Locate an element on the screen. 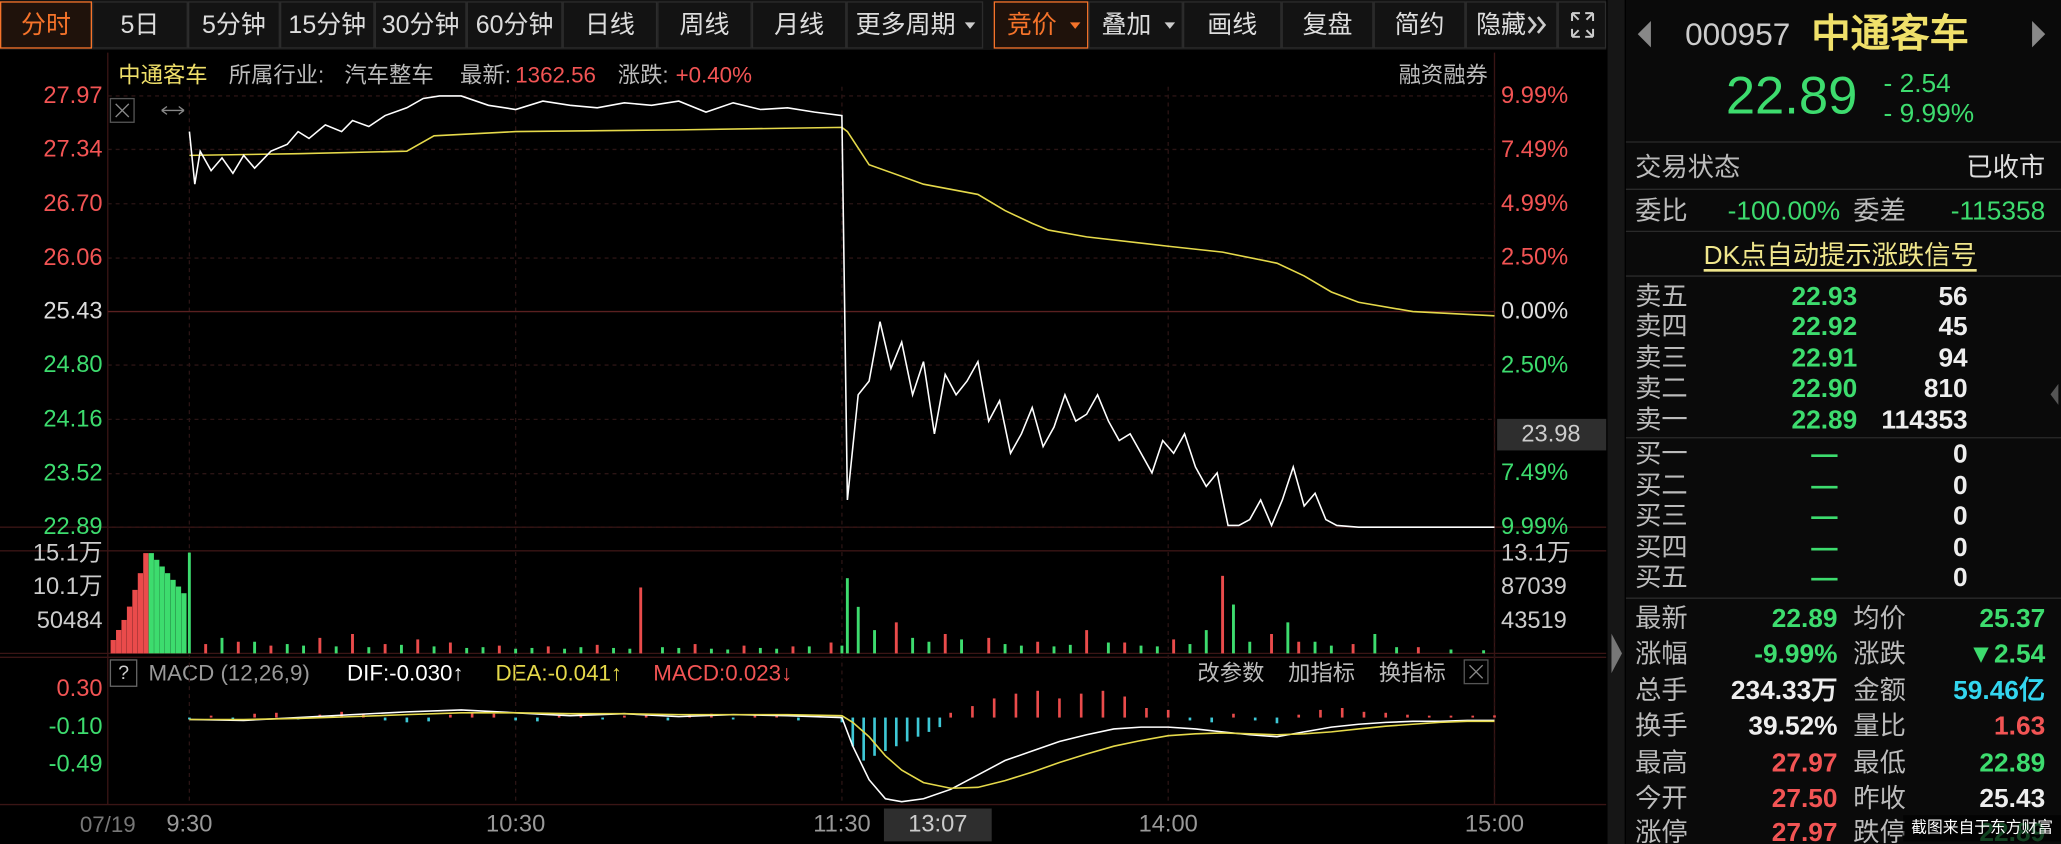  help-icon is located at coordinates (123, 673).